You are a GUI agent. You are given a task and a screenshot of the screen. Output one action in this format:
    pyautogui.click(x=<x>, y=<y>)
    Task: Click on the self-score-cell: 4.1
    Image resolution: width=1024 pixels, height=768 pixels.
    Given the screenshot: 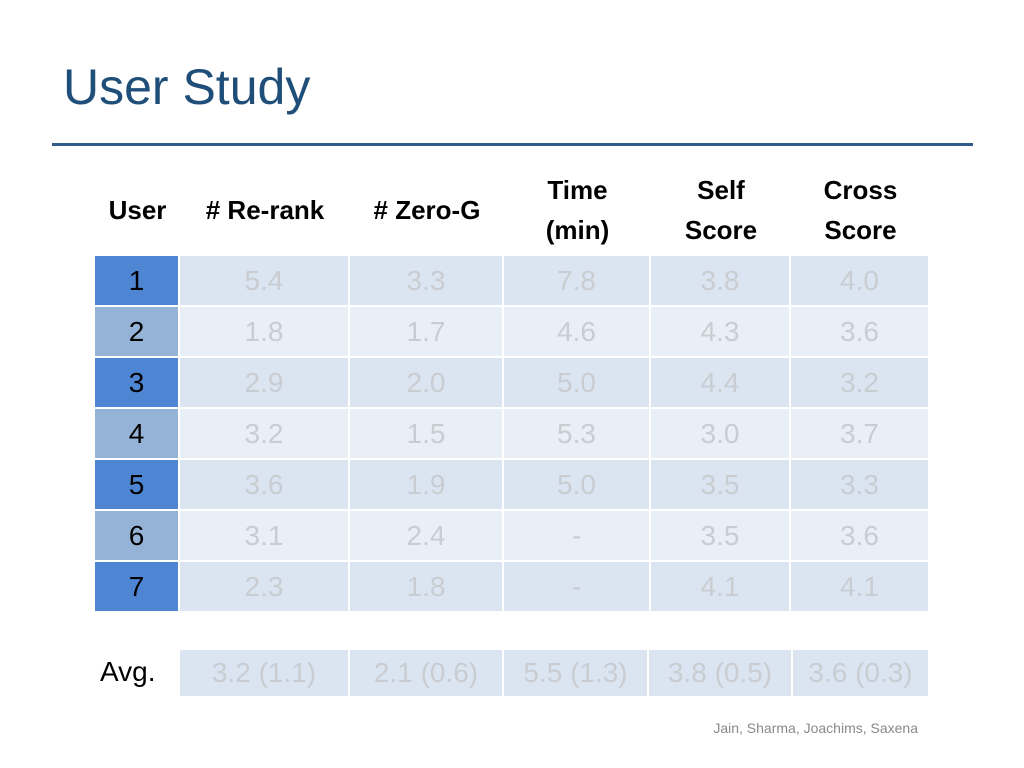 What is the action you would take?
    pyautogui.click(x=721, y=587)
    